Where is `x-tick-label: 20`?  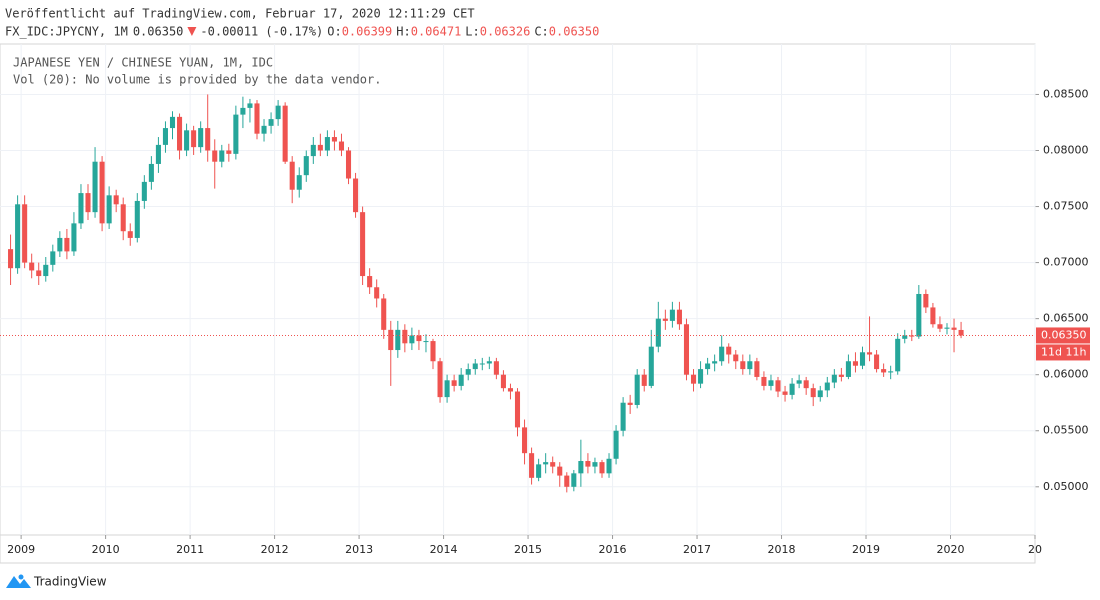 x-tick-label: 20 is located at coordinates (1035, 549).